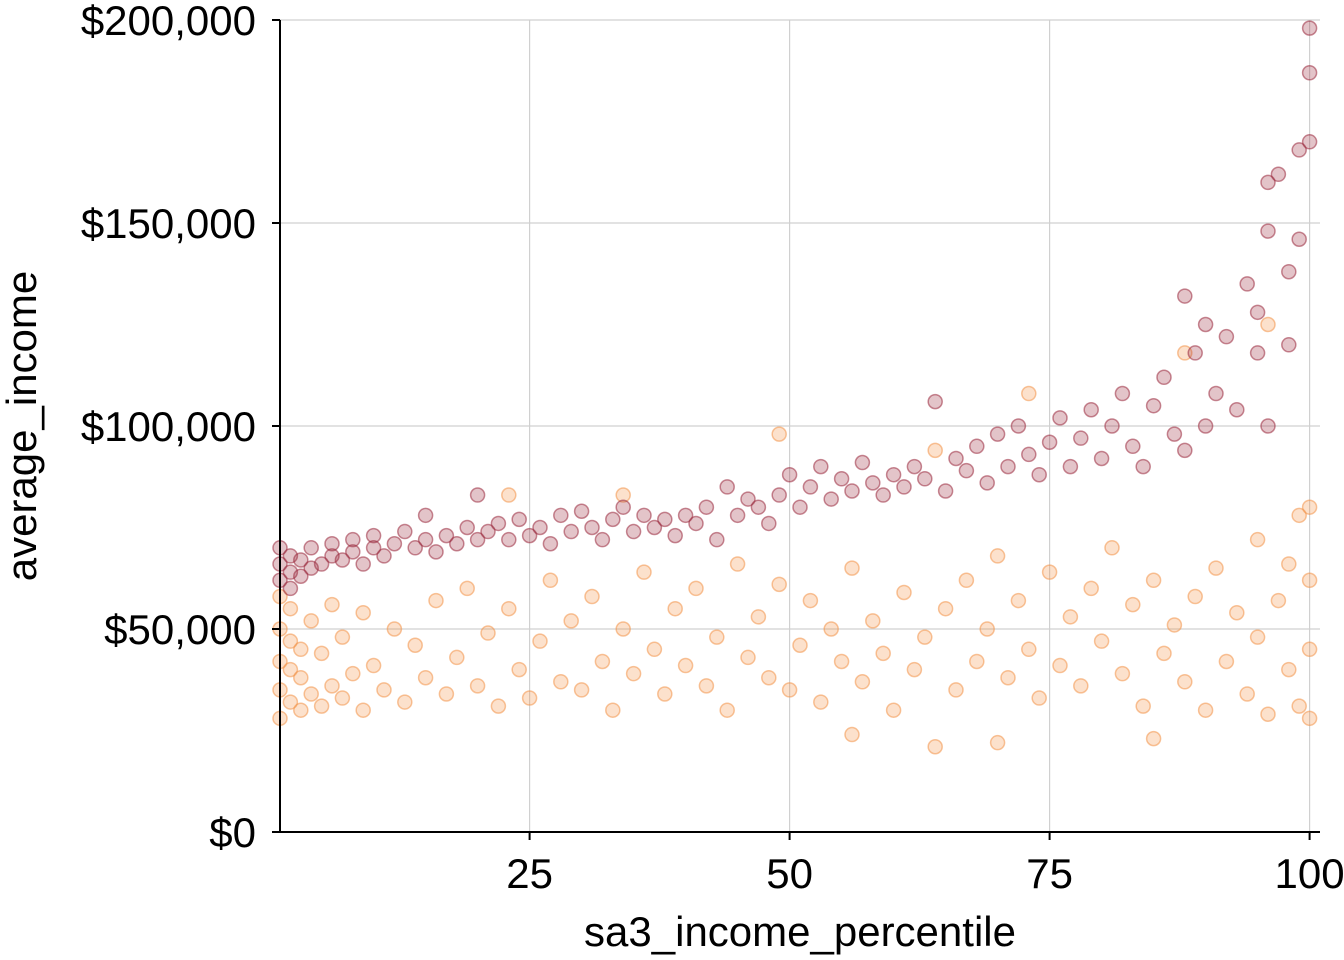 The image size is (1344, 960). What do you see at coordinates (168, 22) in the screenshot?
I see `y-tick-label: $200,000` at bounding box center [168, 22].